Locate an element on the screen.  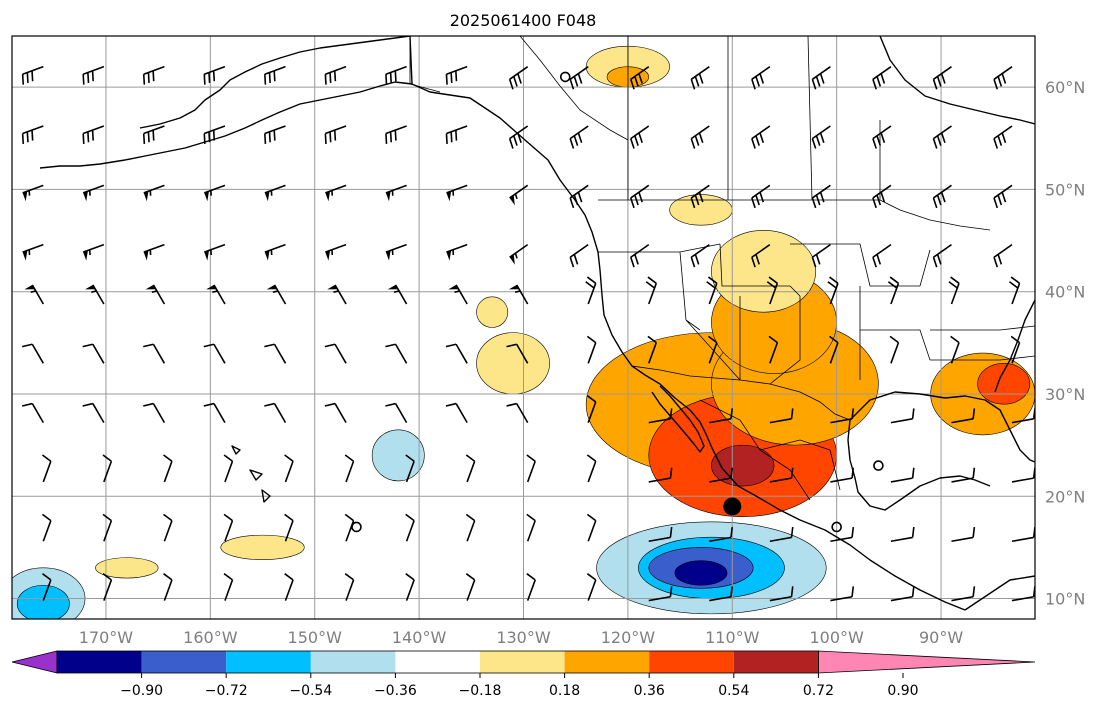
latitude-labels: 60°N 50°N 40°N 30°N 20°N 10°N is located at coordinates (1065, 343).